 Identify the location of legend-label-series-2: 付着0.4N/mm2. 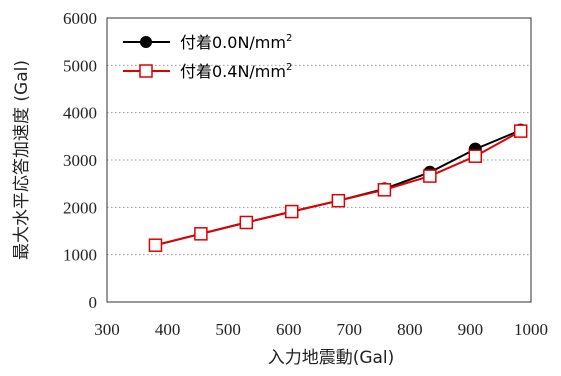
(236, 71).